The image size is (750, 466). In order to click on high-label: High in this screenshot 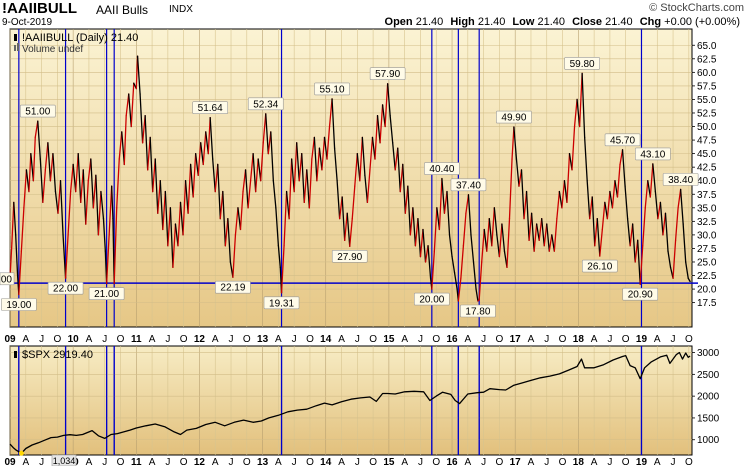, I will do `click(462, 22)`.